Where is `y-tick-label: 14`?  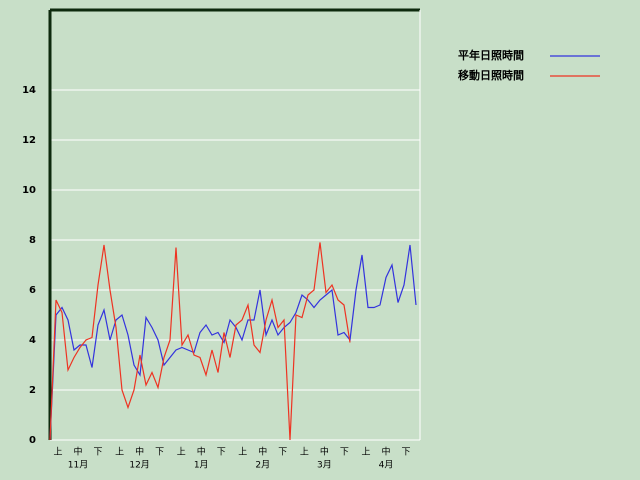 y-tick-label: 14 is located at coordinates (29, 90).